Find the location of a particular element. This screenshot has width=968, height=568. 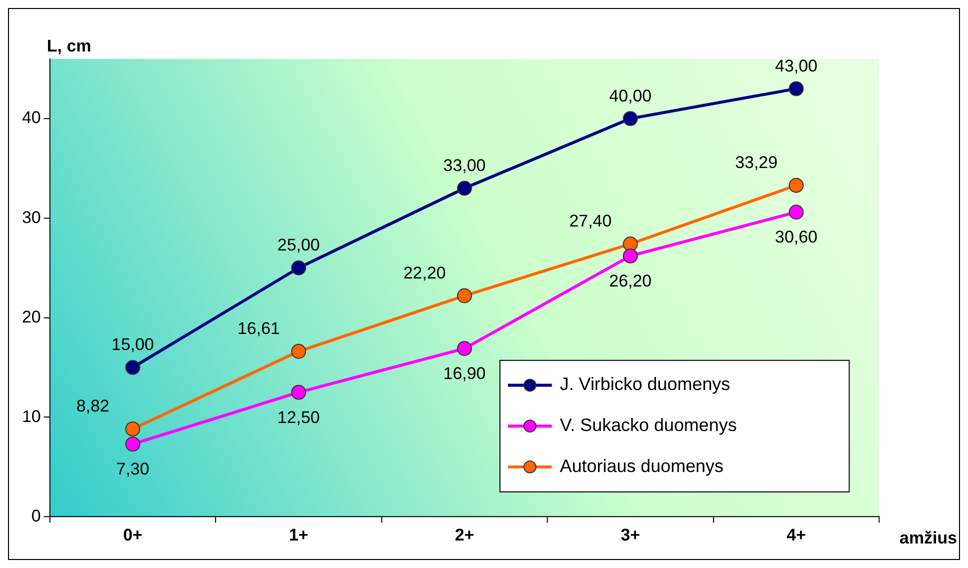

legend-label: J. Virbicko duomenys is located at coordinates (645, 384).